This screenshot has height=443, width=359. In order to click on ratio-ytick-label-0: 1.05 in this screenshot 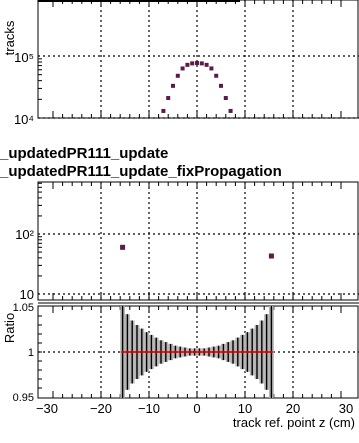, I will do `click(23, 308)`.